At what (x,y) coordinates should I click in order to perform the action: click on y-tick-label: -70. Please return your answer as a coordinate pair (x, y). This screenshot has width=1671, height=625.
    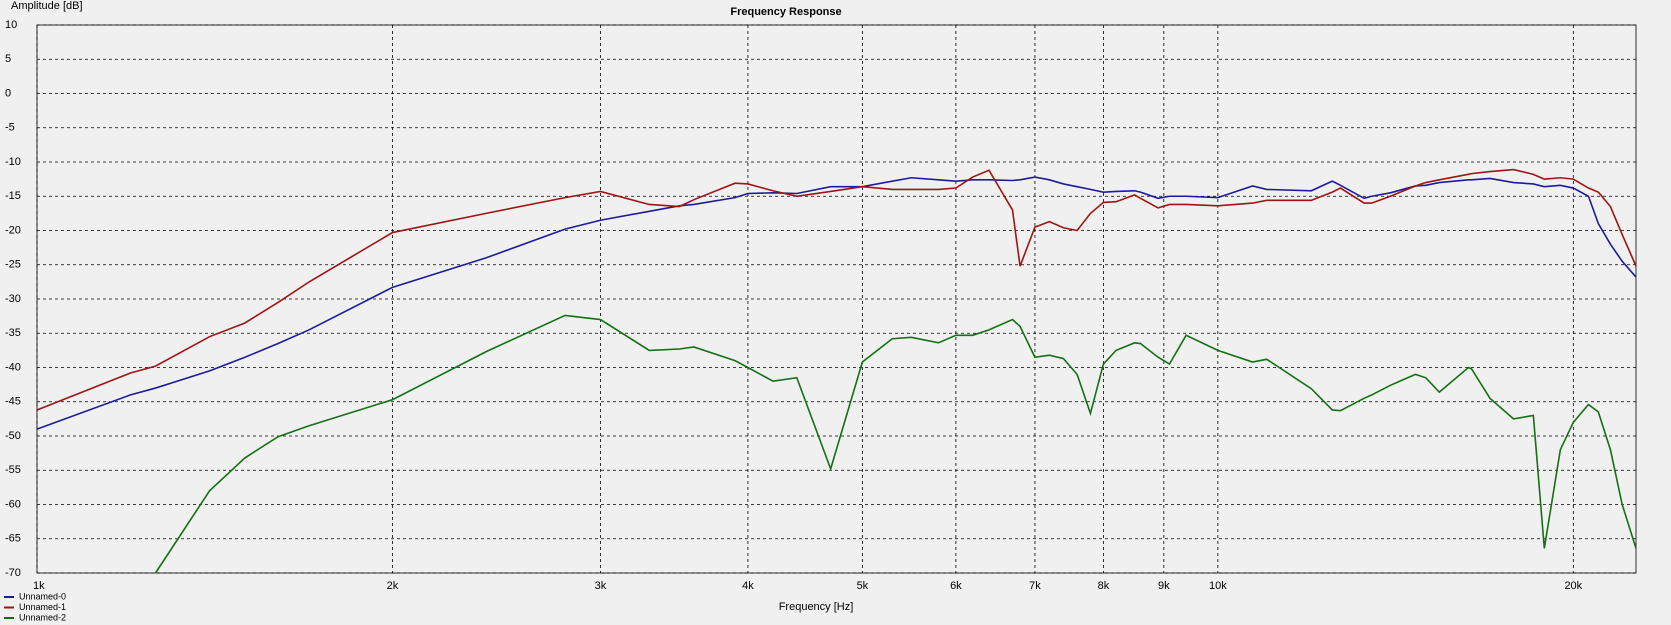
    Looking at the image, I should click on (13, 573).